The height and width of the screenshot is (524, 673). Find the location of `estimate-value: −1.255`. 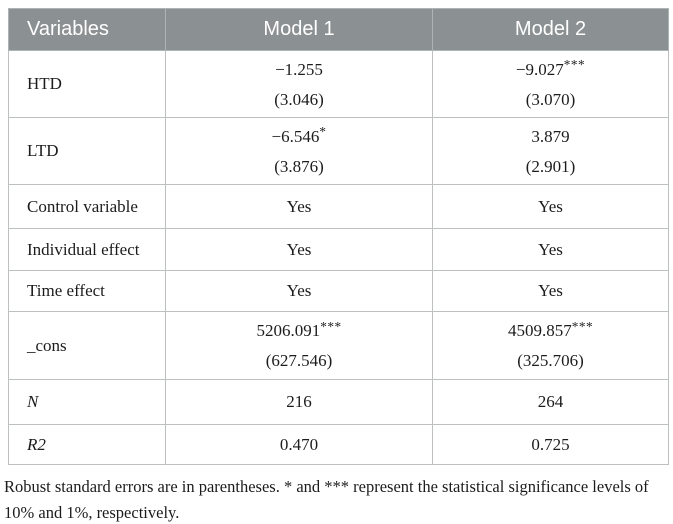

estimate-value: −1.255 is located at coordinates (299, 69).